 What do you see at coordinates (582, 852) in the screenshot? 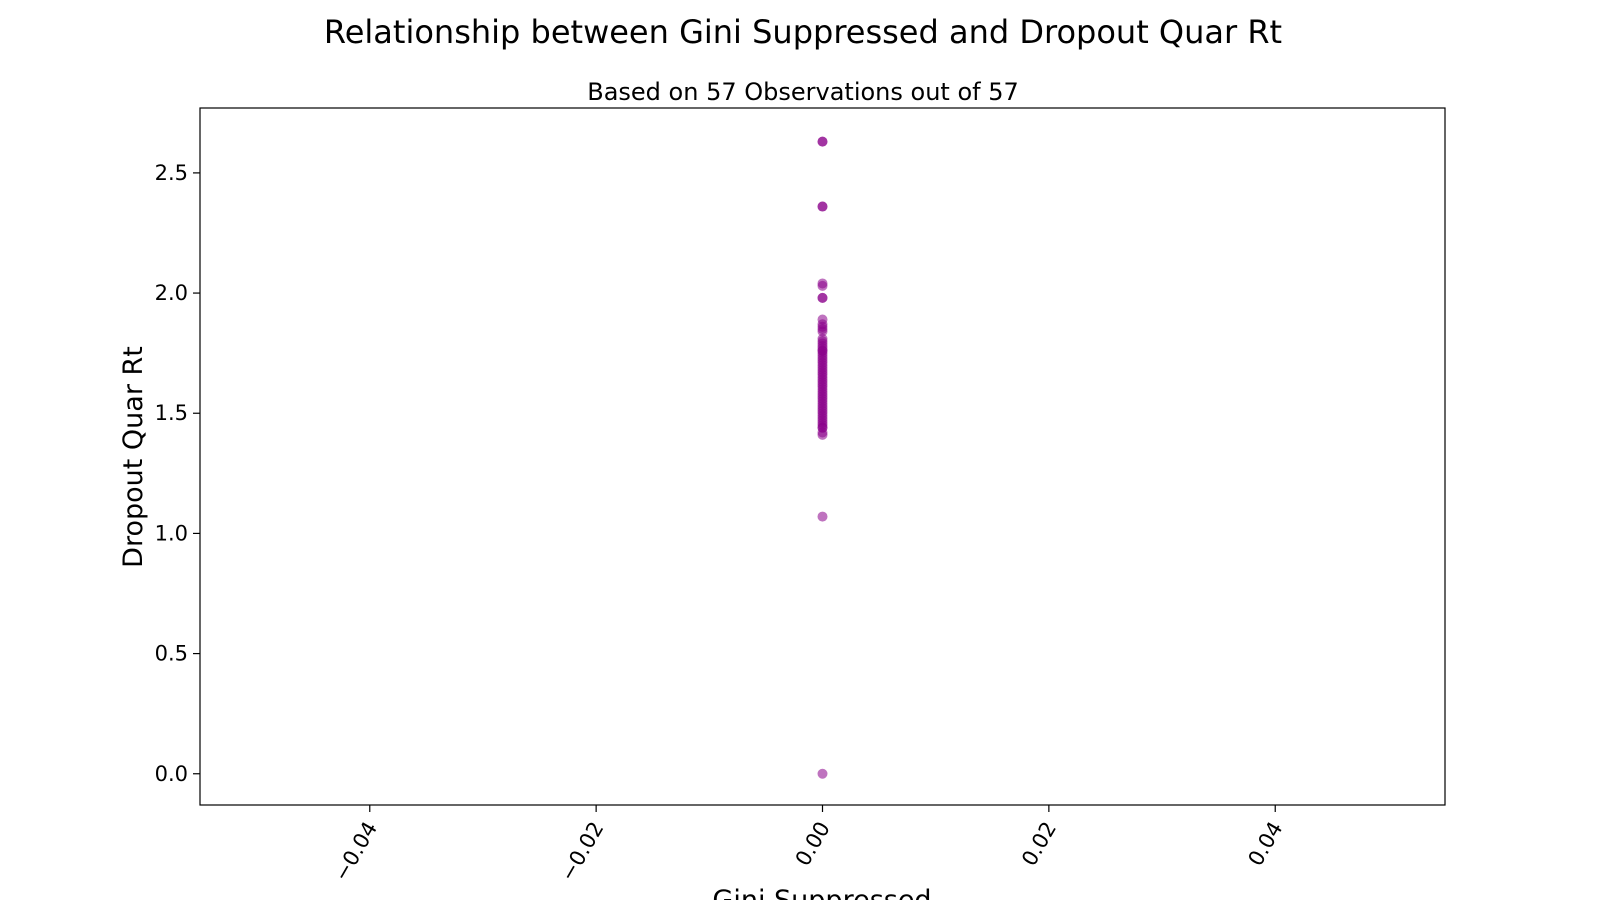
I see `x-tick-label: −0.02` at bounding box center [582, 852].